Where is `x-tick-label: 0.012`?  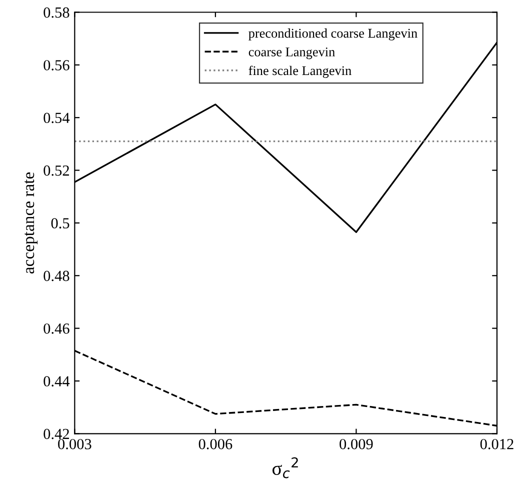
x-tick-label: 0.012 is located at coordinates (497, 444).